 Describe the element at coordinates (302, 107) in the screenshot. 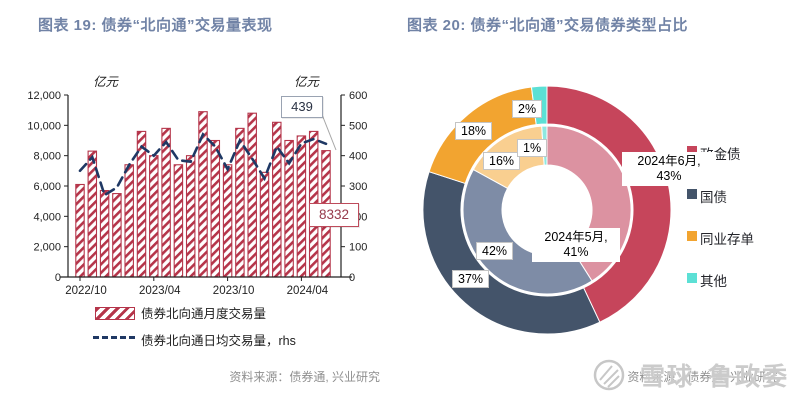

I see `line-value-annotation: 439` at that location.